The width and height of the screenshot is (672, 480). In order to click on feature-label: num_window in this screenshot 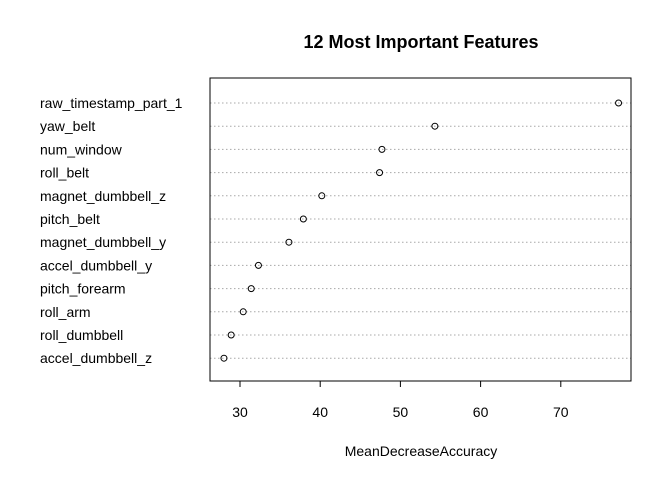, I will do `click(81, 149)`.